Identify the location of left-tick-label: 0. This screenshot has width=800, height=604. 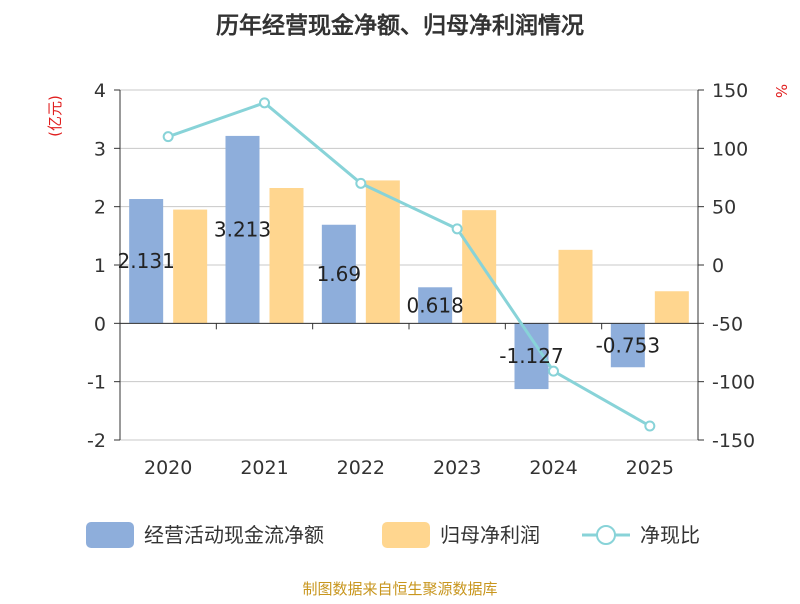
(100, 324).